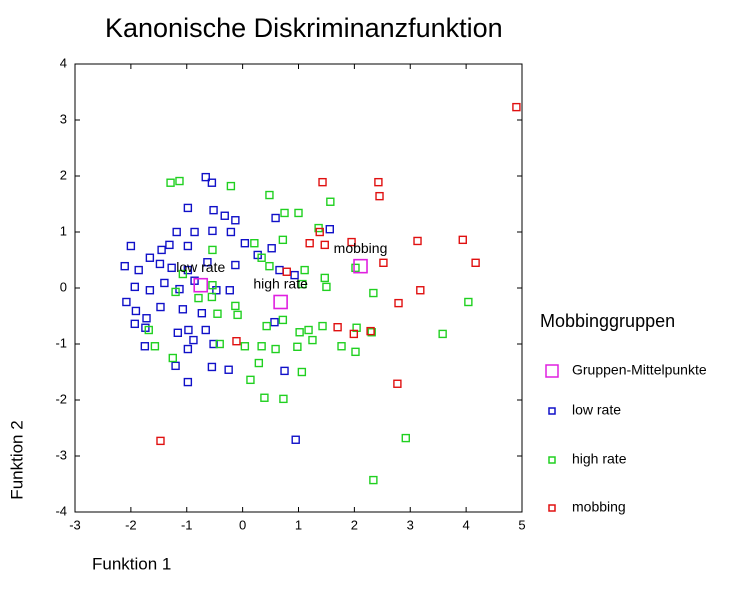 The width and height of the screenshot is (744, 601). I want to click on chart-title: Kanonische Diskriminanzfunktion, so click(304, 28).